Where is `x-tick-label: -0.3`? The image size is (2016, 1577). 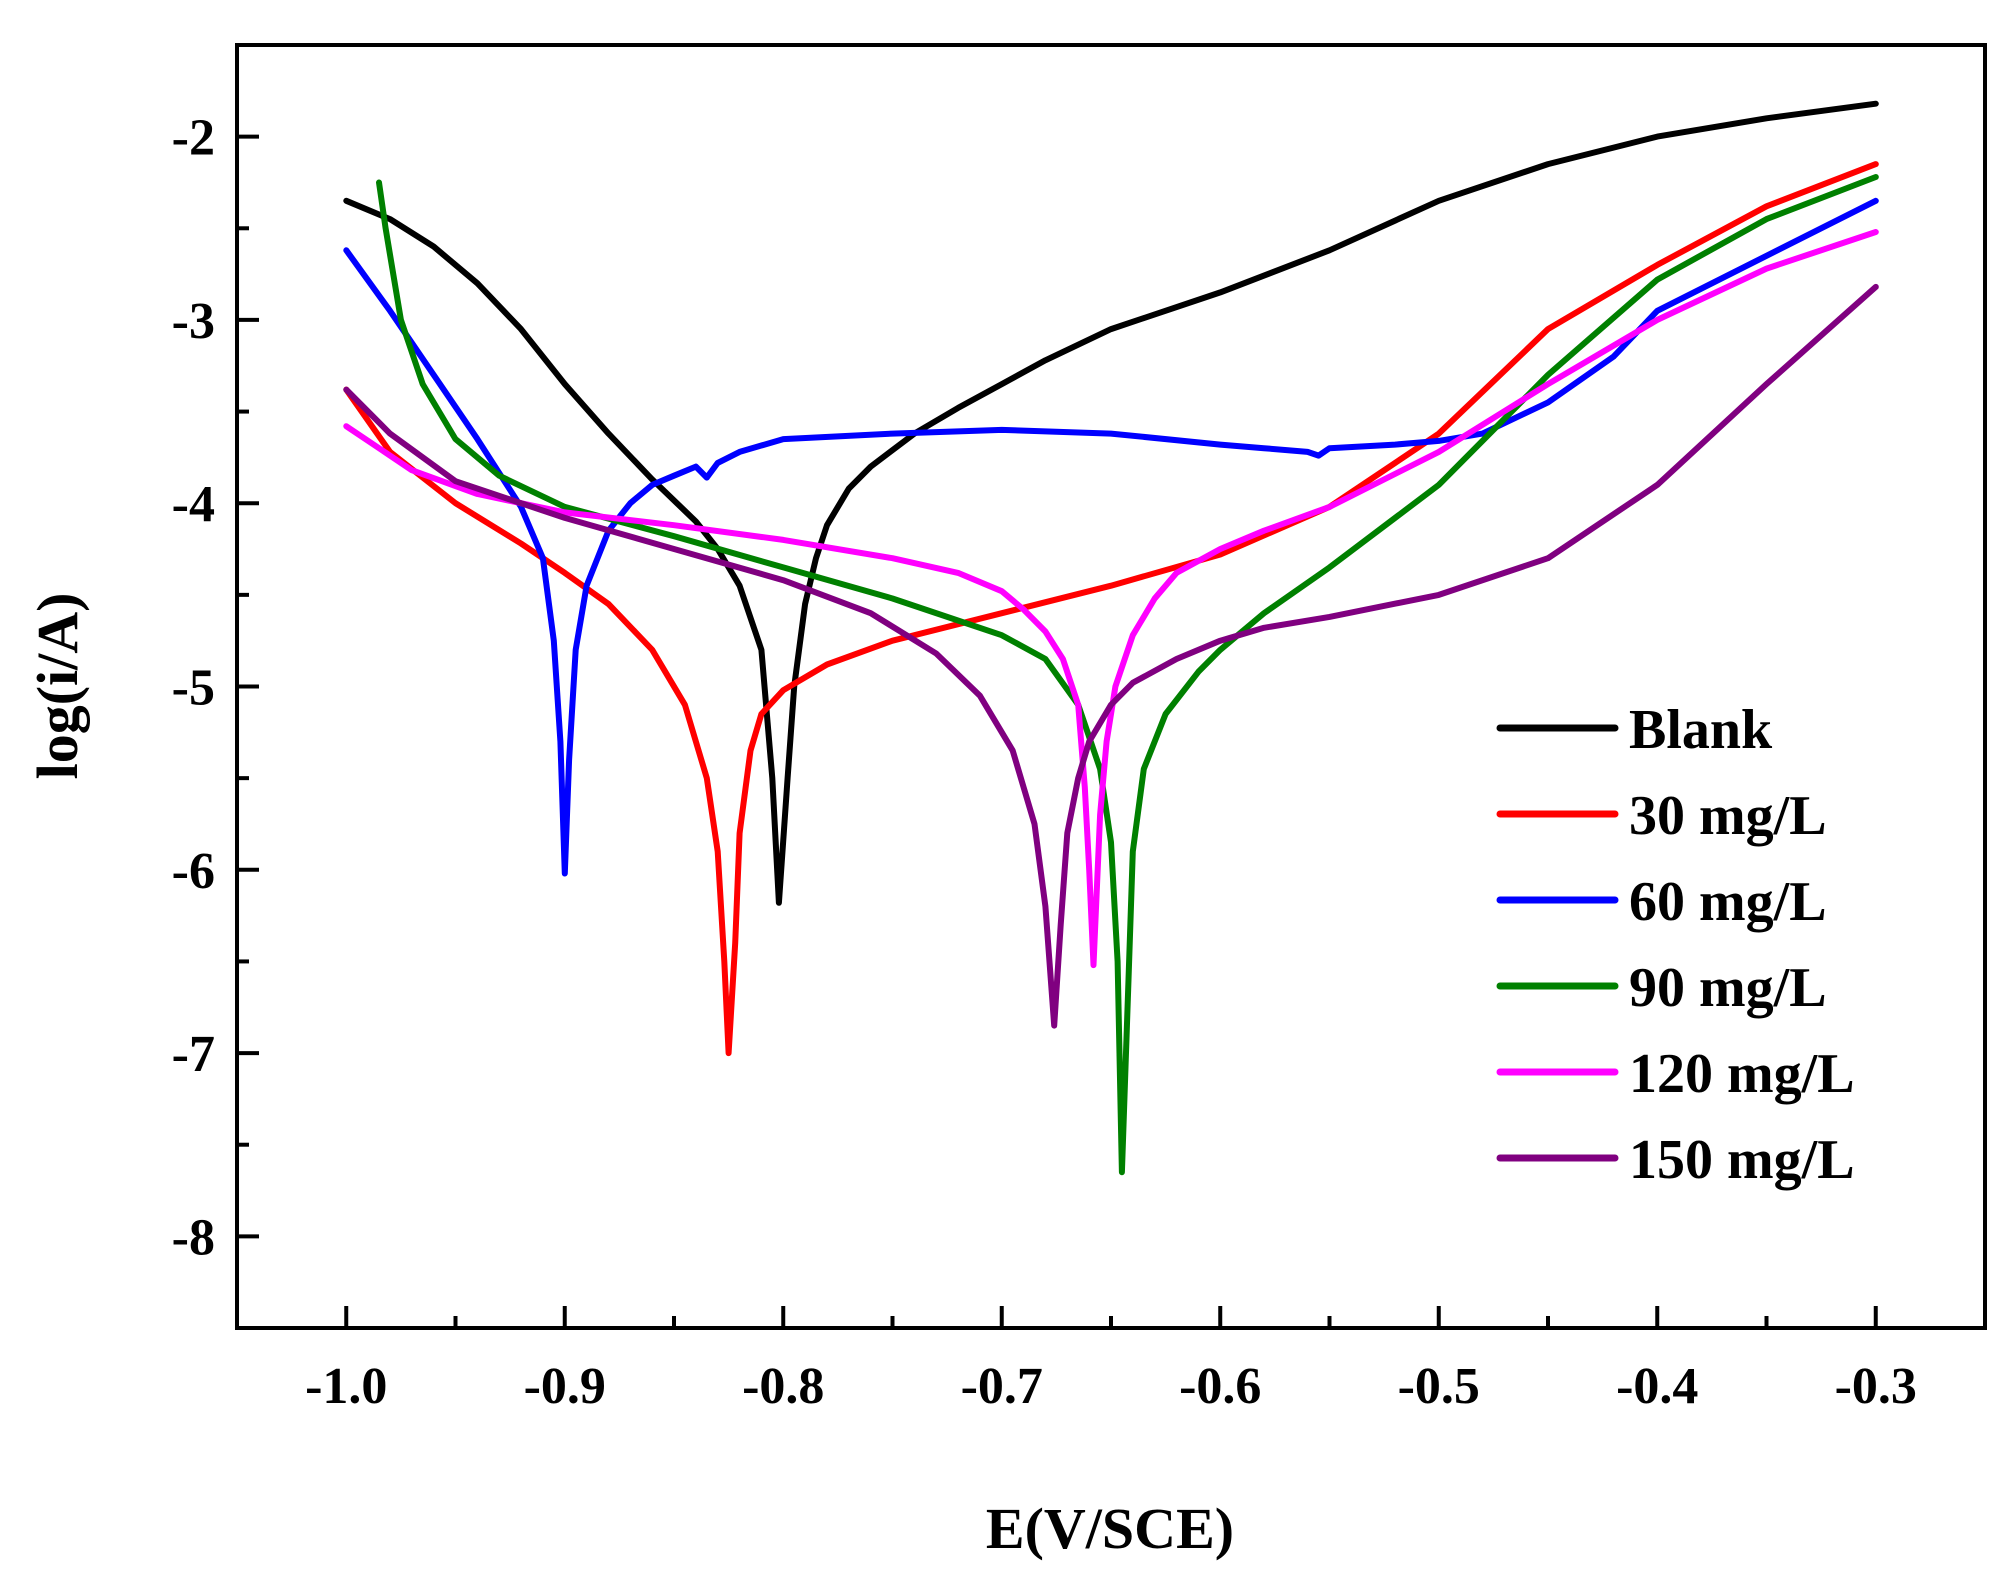 x-tick-label: -0.3 is located at coordinates (1876, 1386).